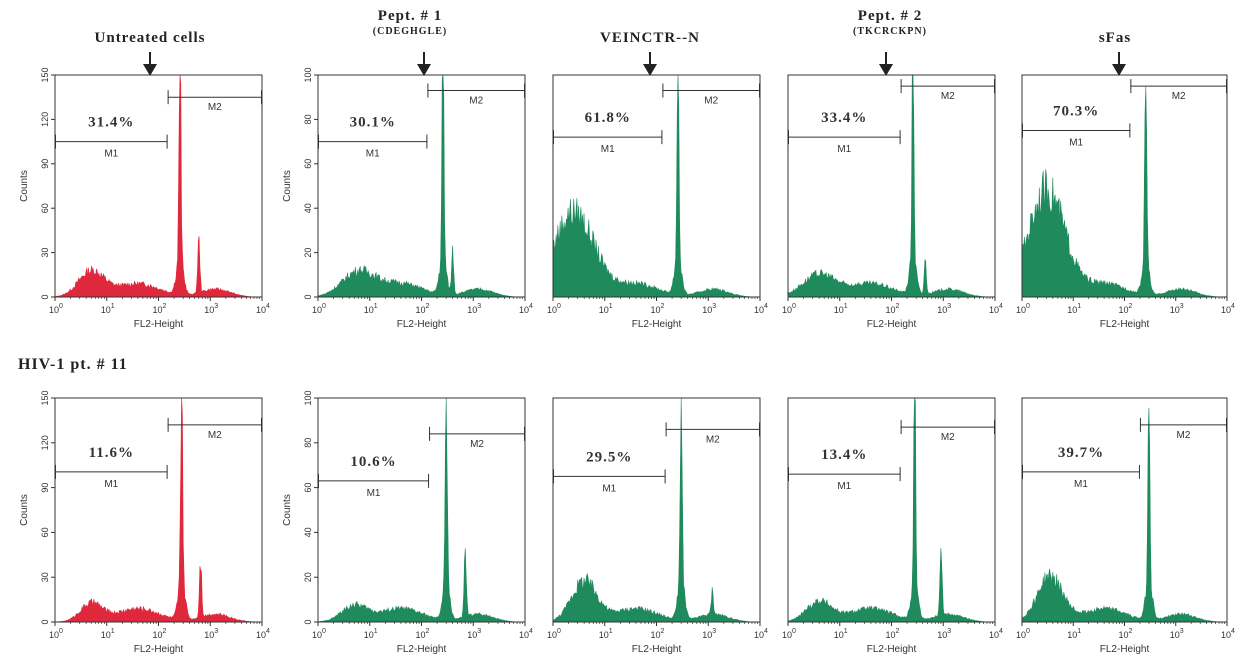 The height and width of the screenshot is (669, 1252). Describe the element at coordinates (890, 22) in the screenshot. I see `column-header-4: Pept. # 2 (TKCRCKPN)` at that location.